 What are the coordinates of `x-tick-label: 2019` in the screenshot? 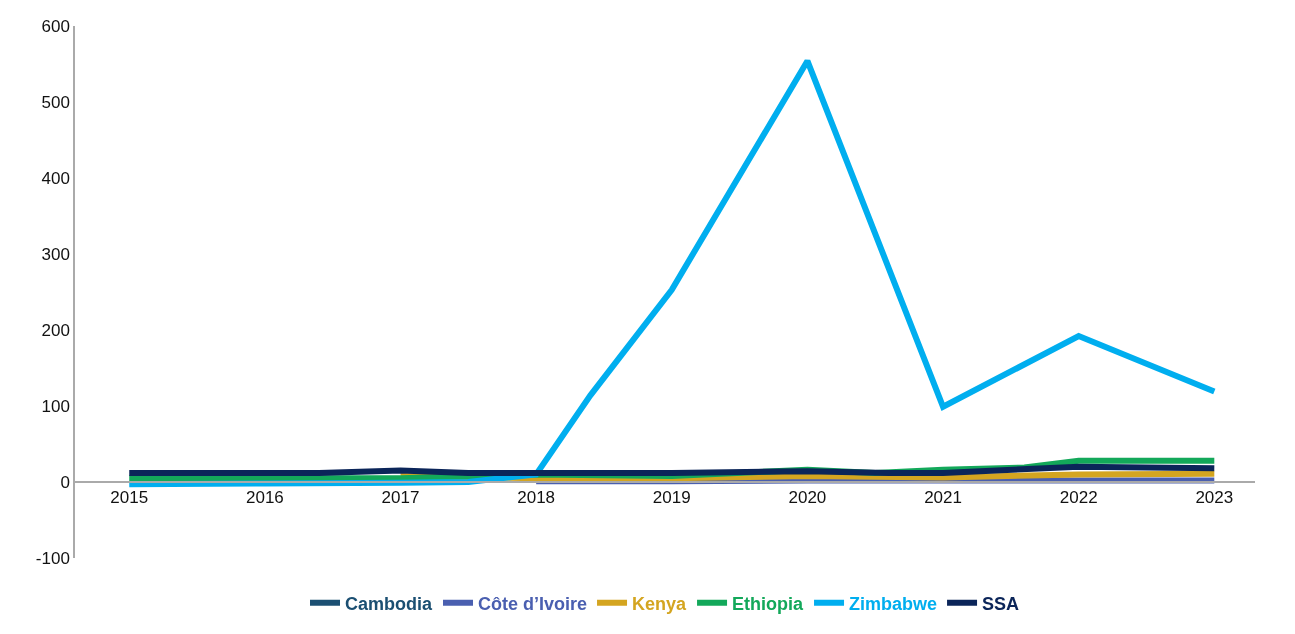 It's located at (671, 498).